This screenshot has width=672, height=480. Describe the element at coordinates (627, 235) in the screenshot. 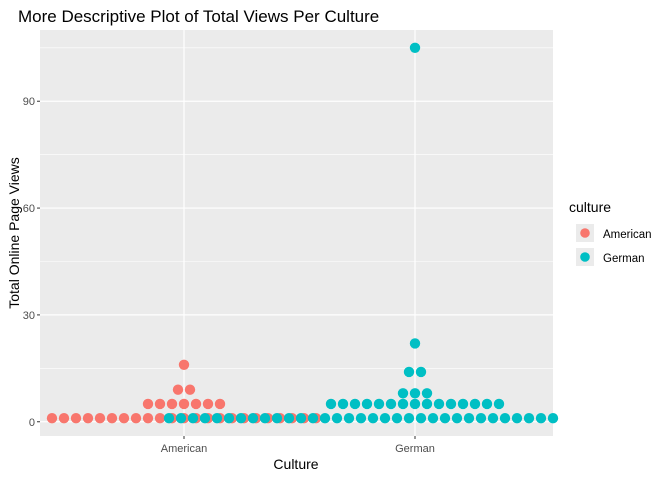

I see `legend-label-american: American` at that location.